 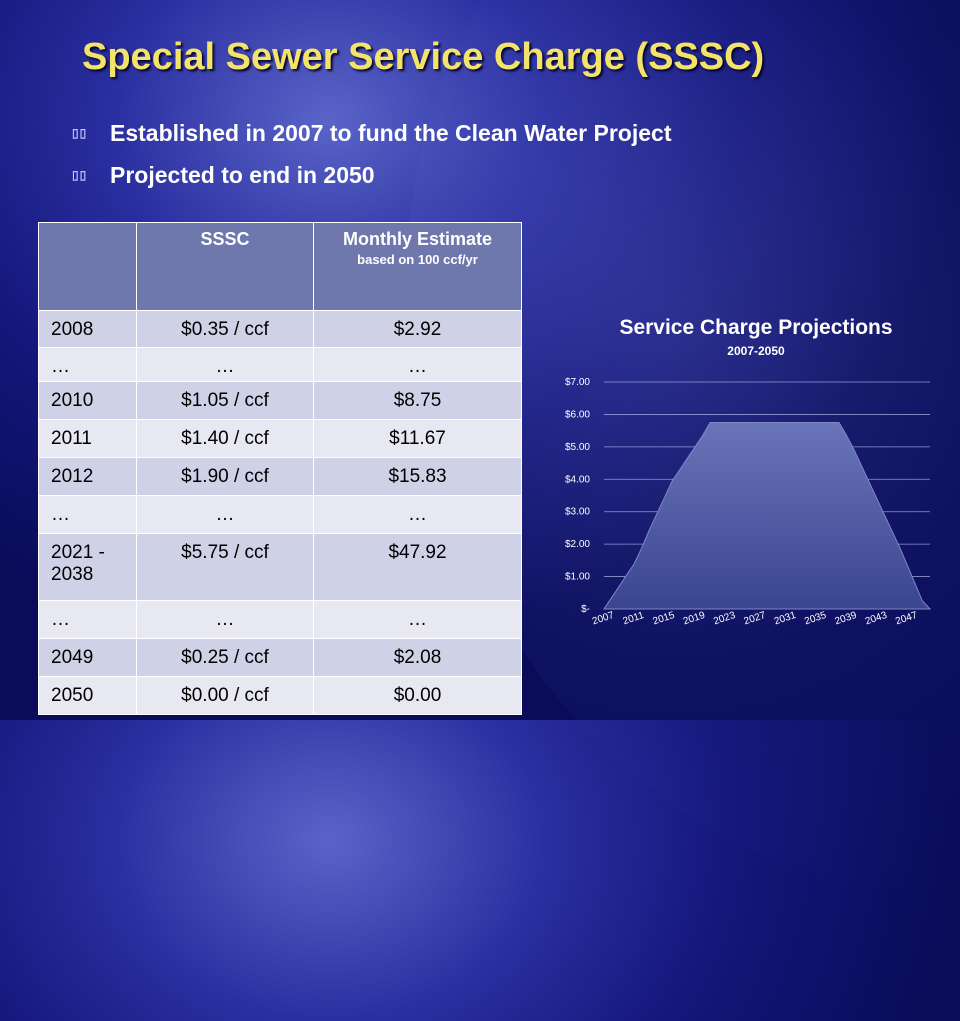 What do you see at coordinates (694, 618) in the screenshot?
I see `x-tick-label: 2019` at bounding box center [694, 618].